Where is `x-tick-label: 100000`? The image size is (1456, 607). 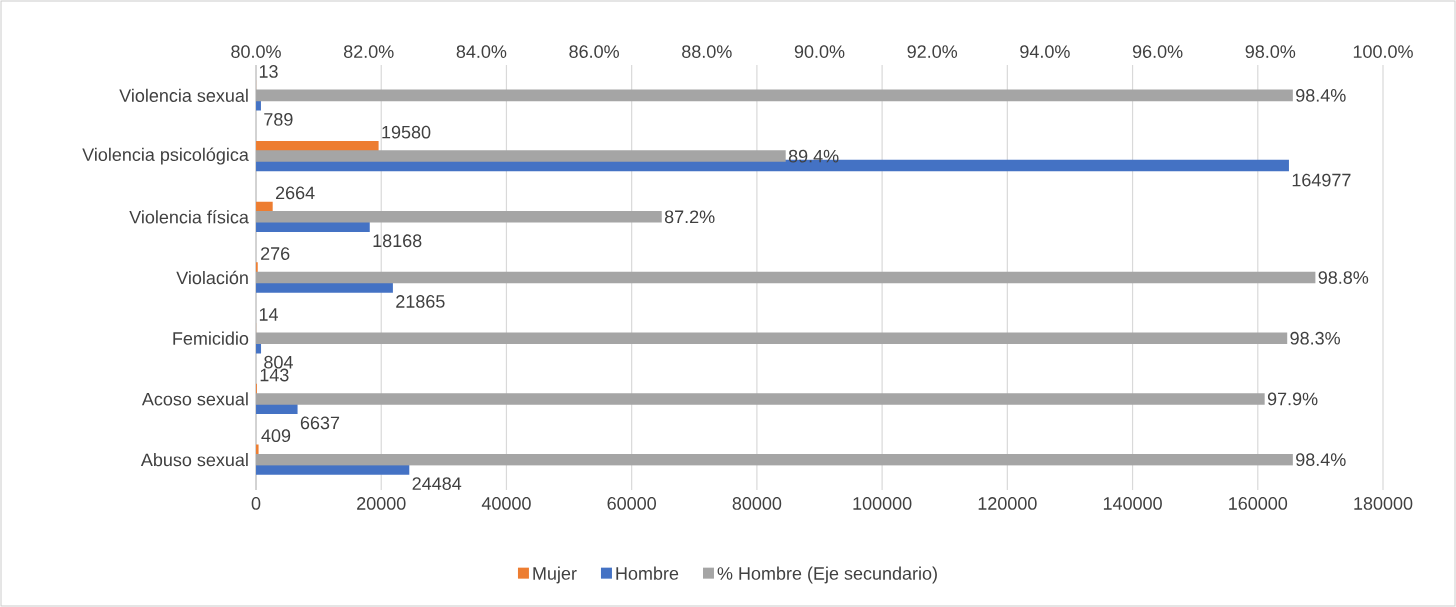 x-tick-label: 100000 is located at coordinates (882, 503).